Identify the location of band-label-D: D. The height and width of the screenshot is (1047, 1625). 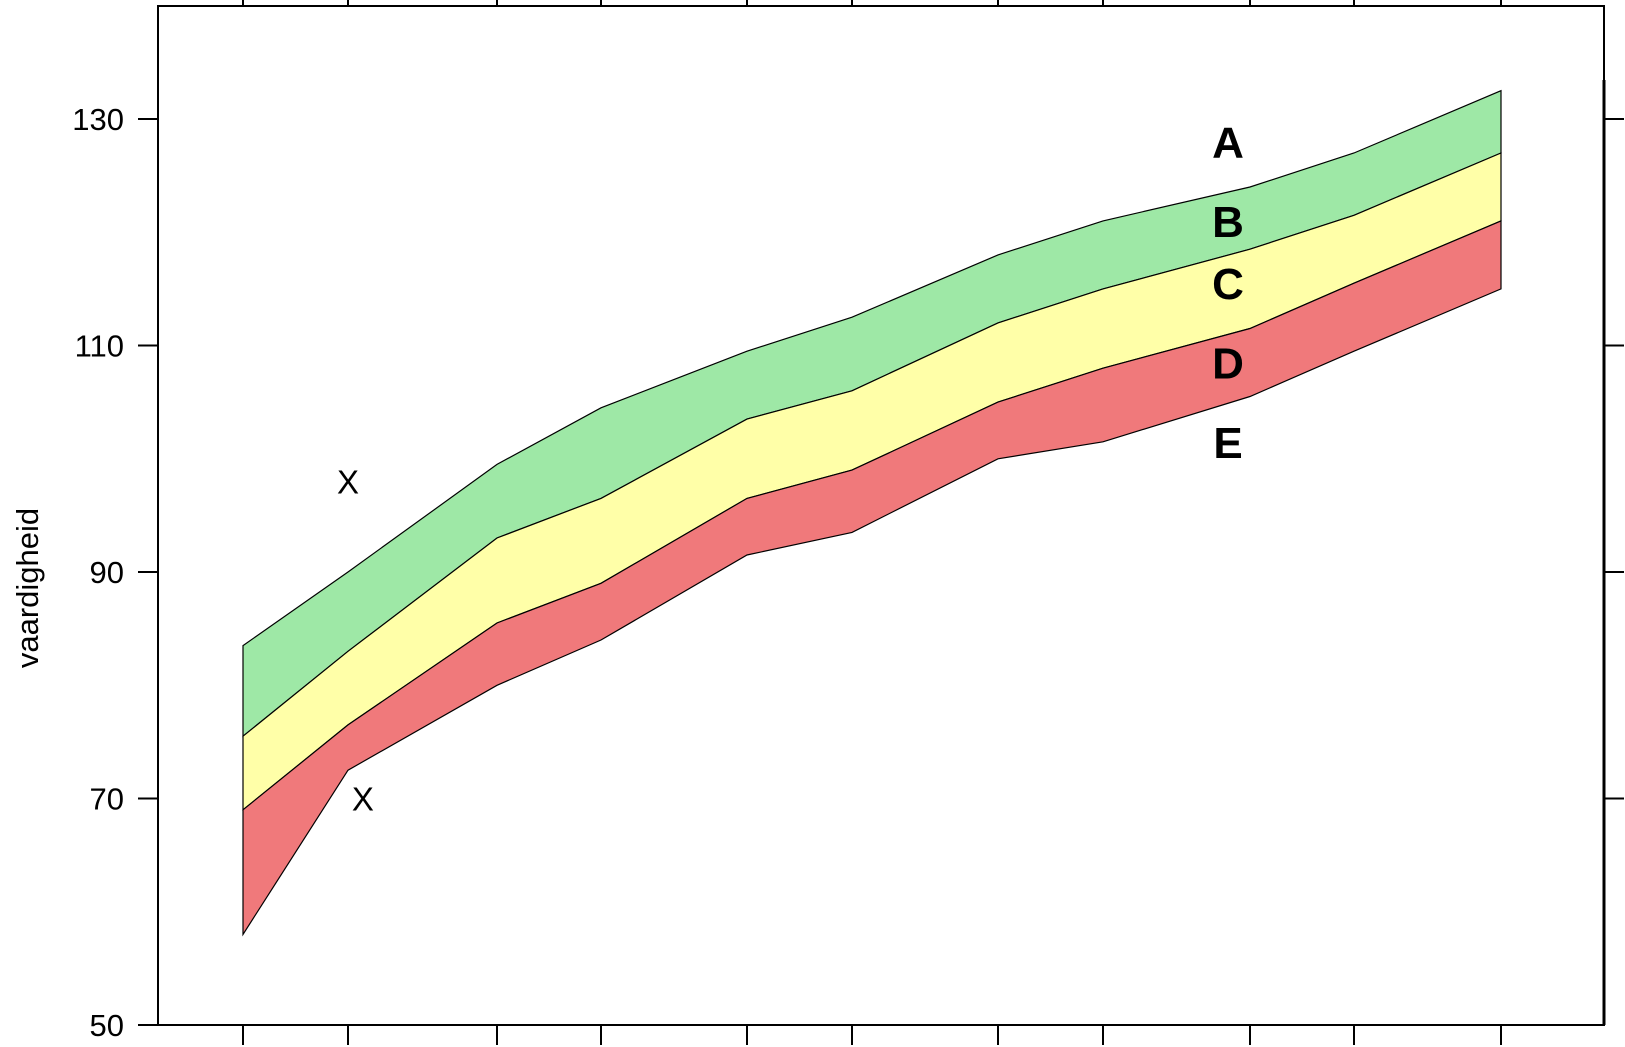
(1228, 363).